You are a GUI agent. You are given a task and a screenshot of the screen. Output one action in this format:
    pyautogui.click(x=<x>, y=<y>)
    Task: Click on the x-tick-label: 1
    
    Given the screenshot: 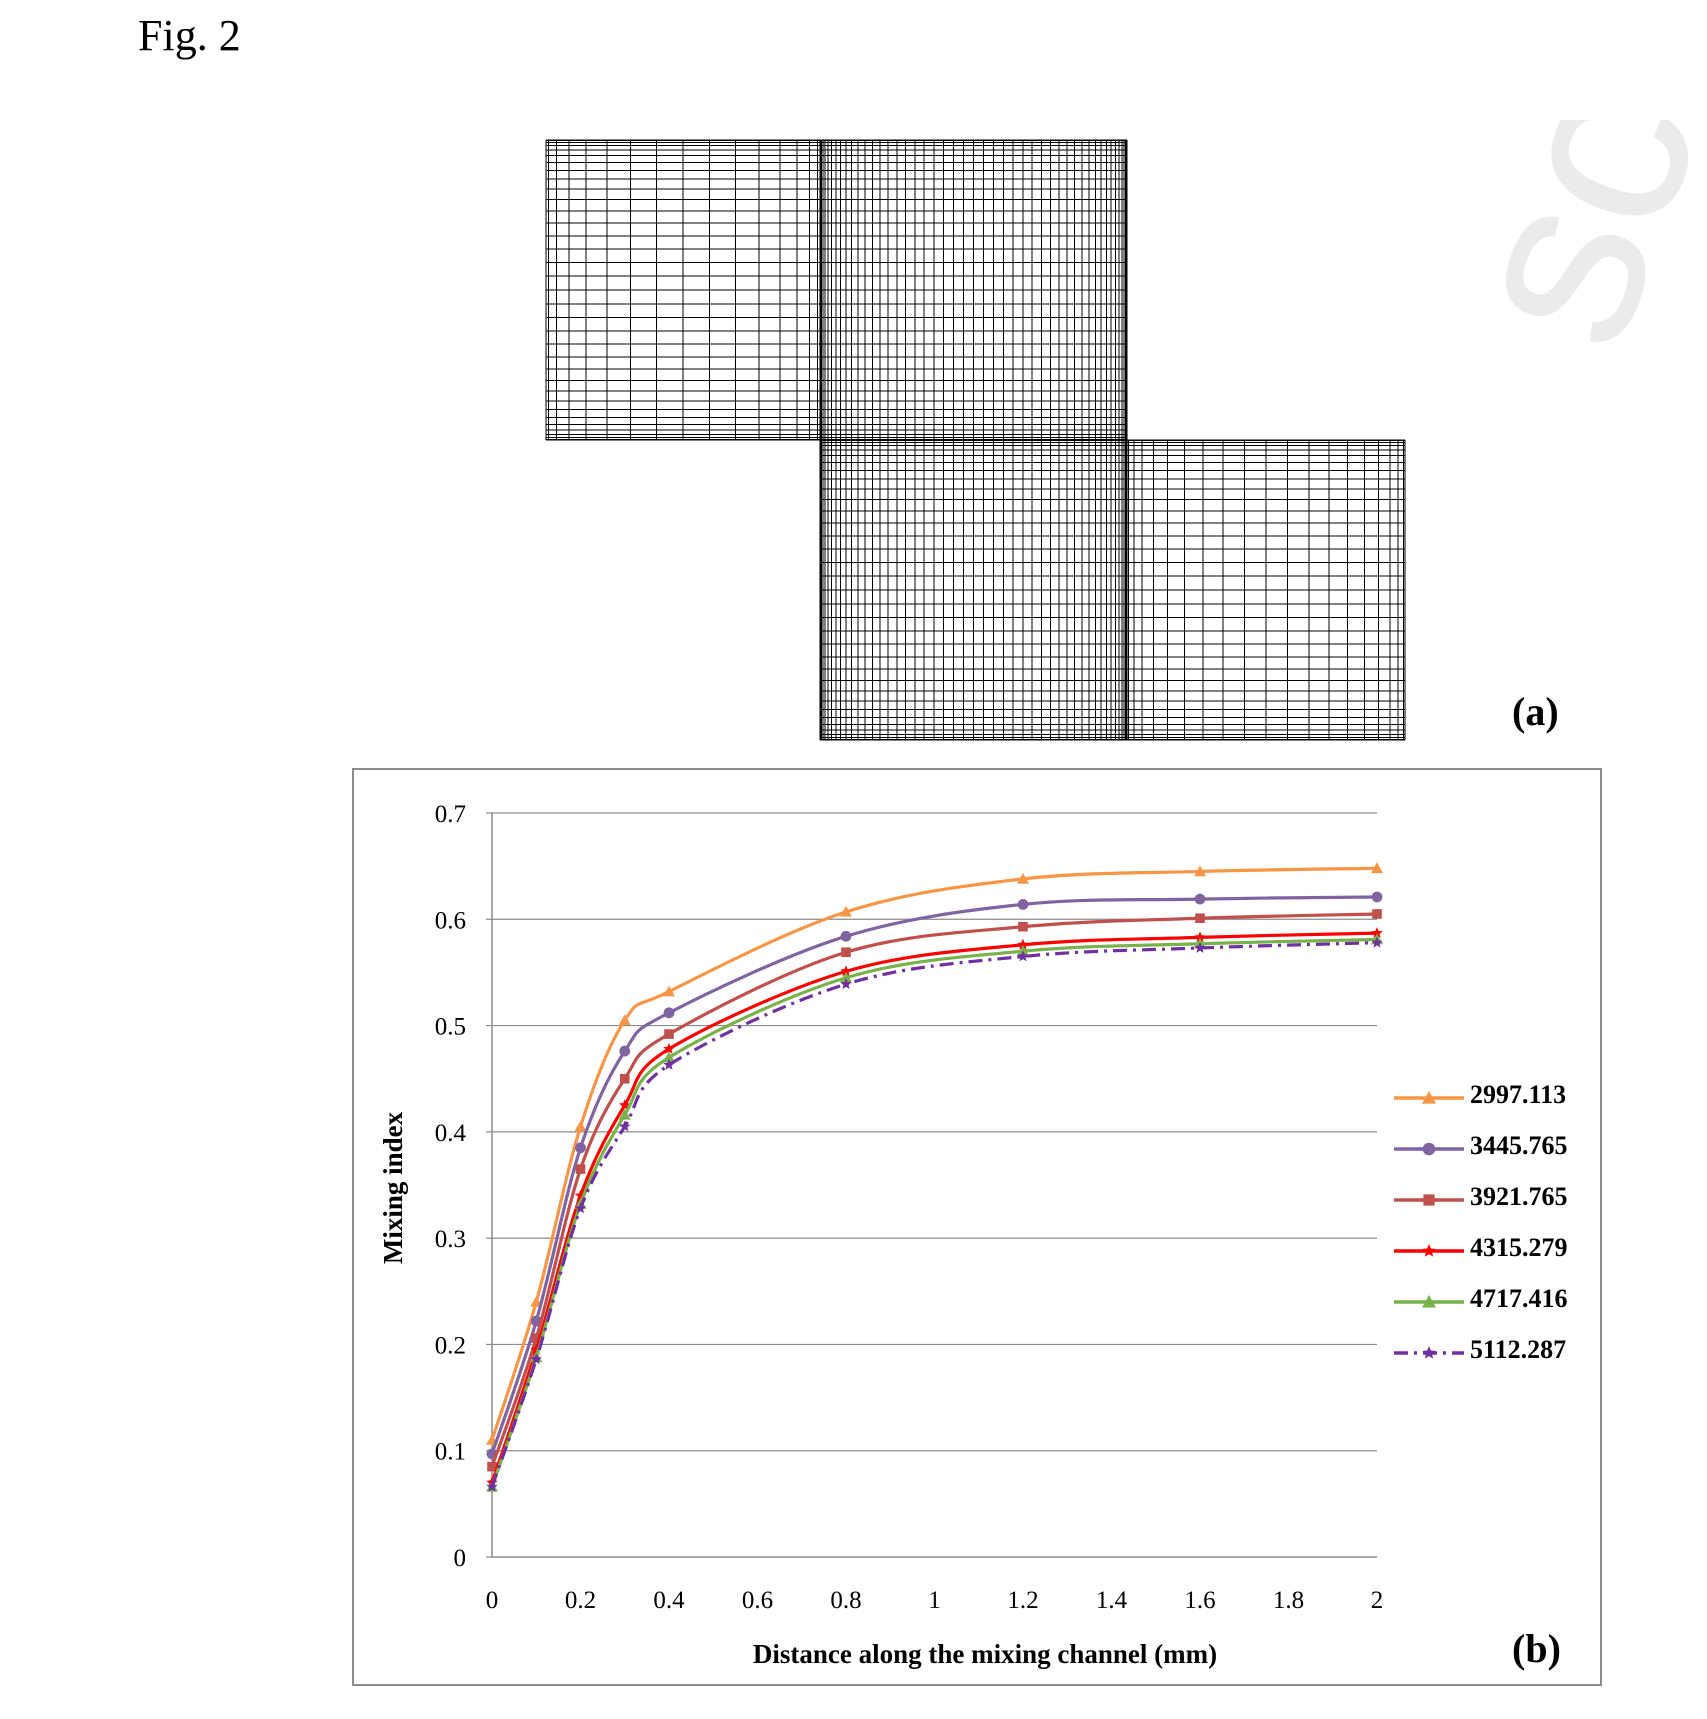 What is the action you would take?
    pyautogui.click(x=934, y=1600)
    